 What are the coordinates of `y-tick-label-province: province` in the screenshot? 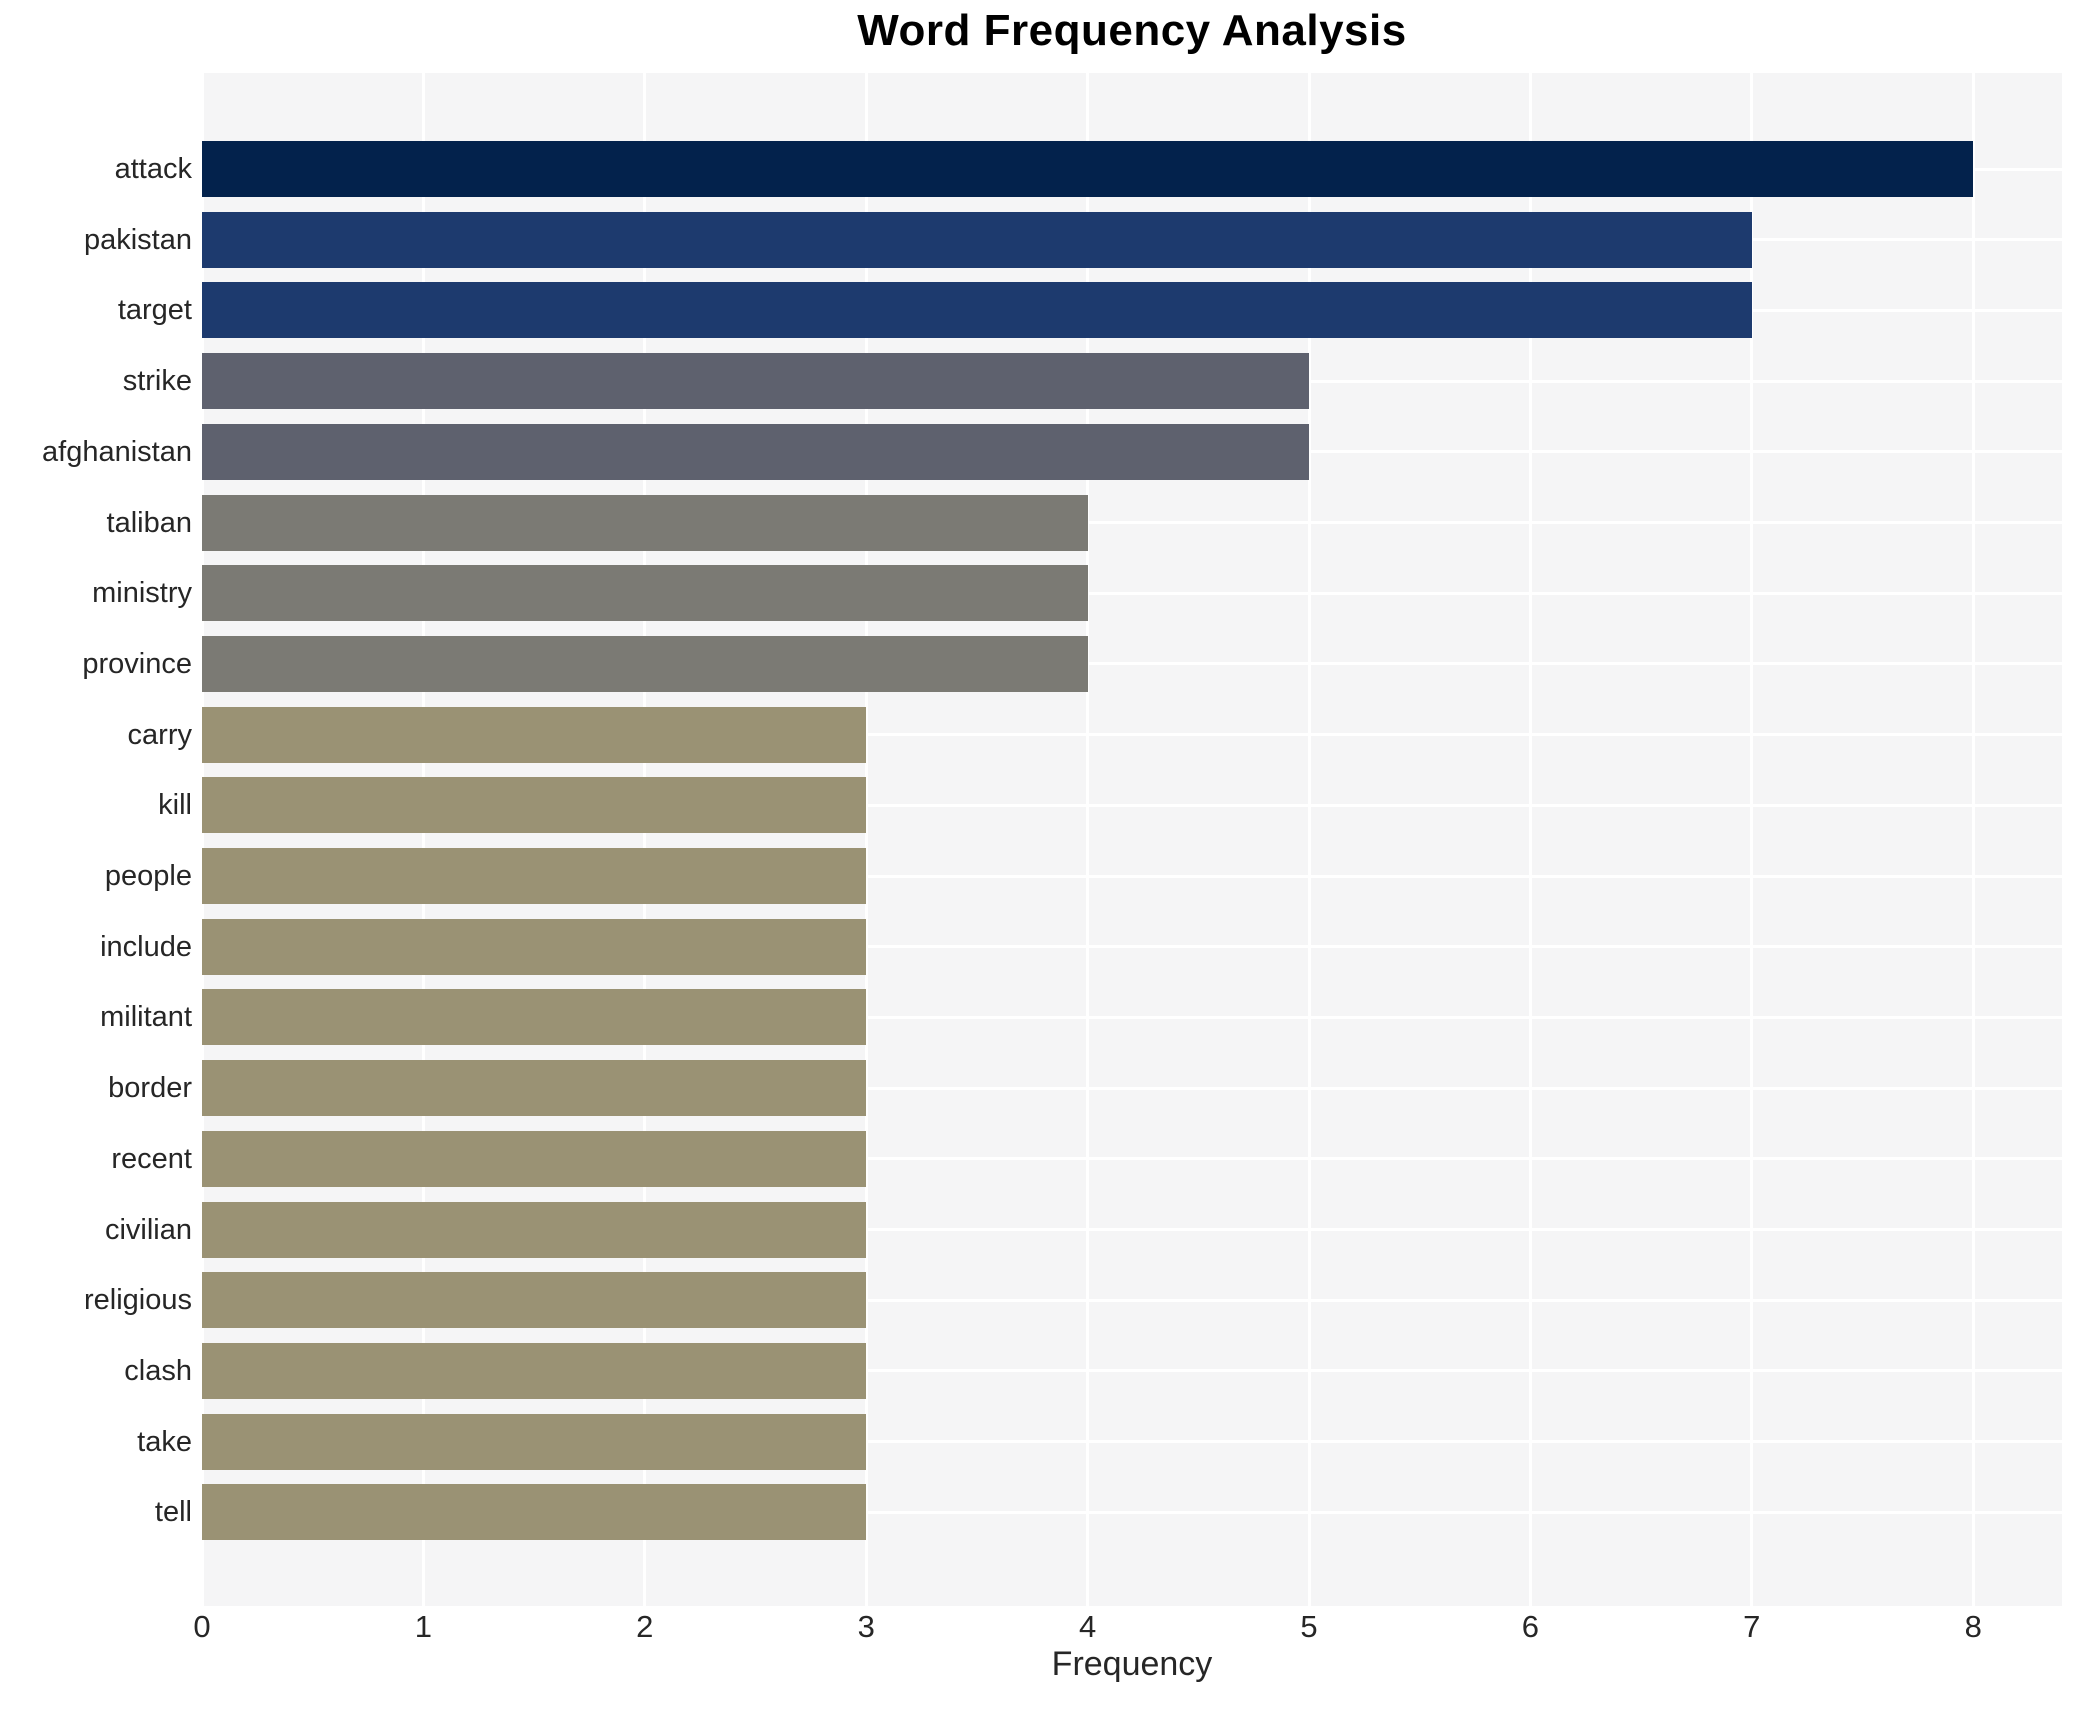 It's located at (137, 663).